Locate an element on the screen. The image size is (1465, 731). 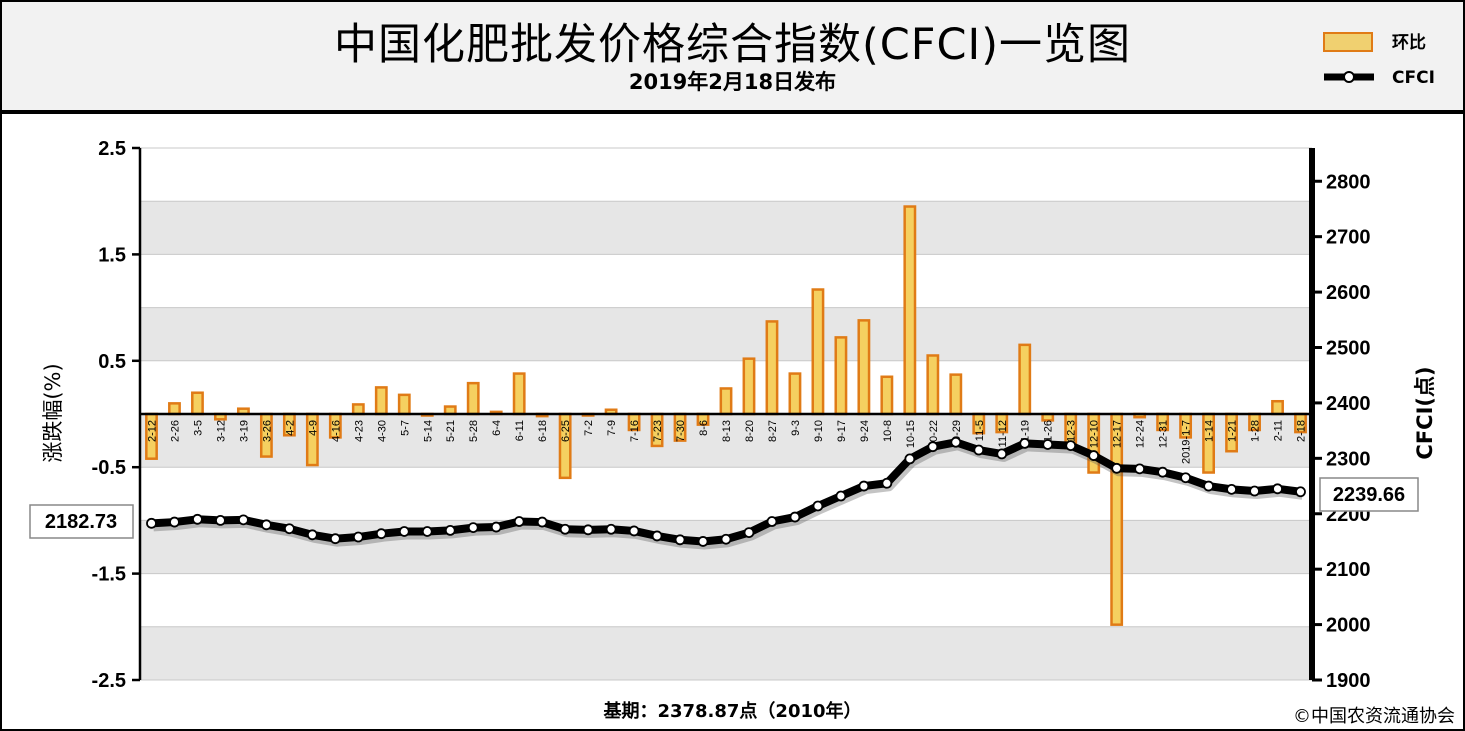
x-tick-3-26: 3-26 is located at coordinates (267, 431).